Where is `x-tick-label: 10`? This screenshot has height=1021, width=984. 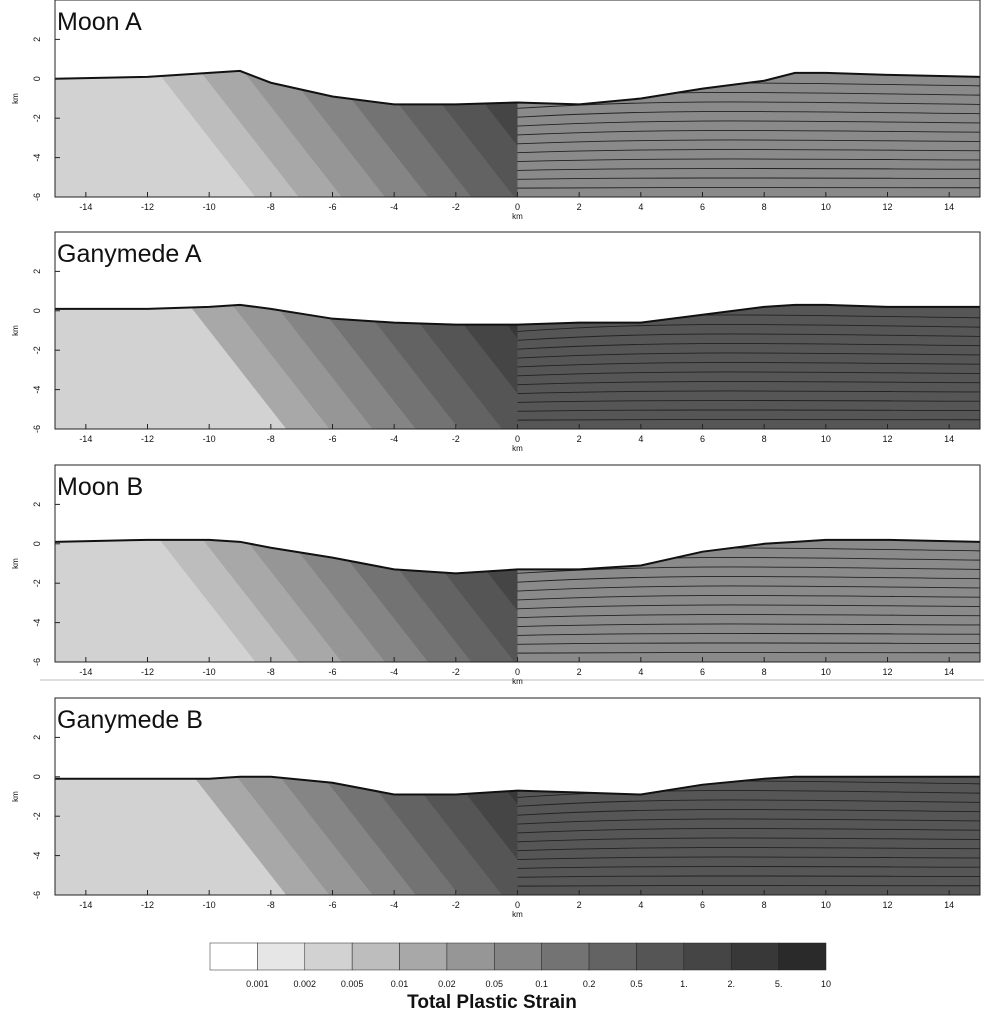
x-tick-label: 10 is located at coordinates (826, 207).